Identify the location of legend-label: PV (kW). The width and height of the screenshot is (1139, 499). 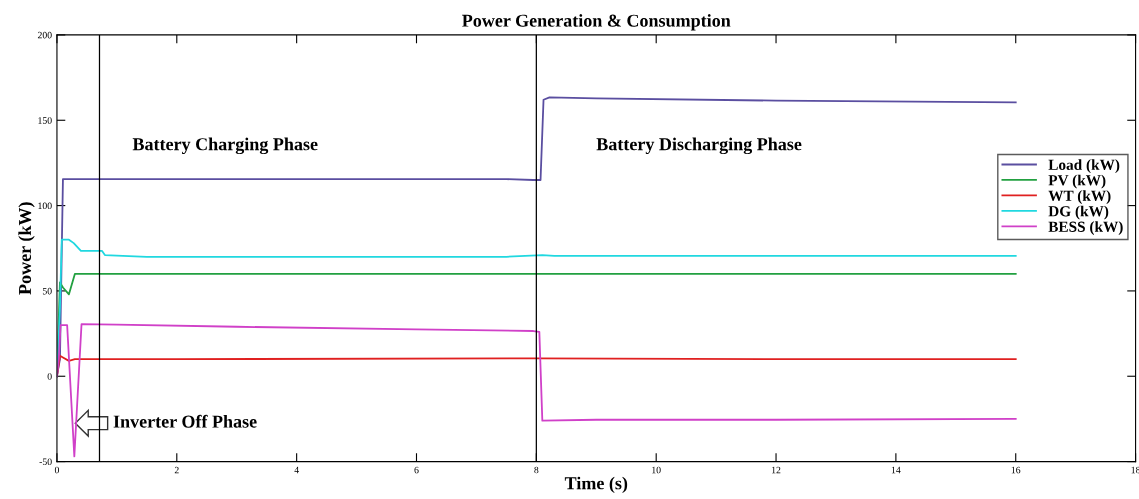
(1077, 181).